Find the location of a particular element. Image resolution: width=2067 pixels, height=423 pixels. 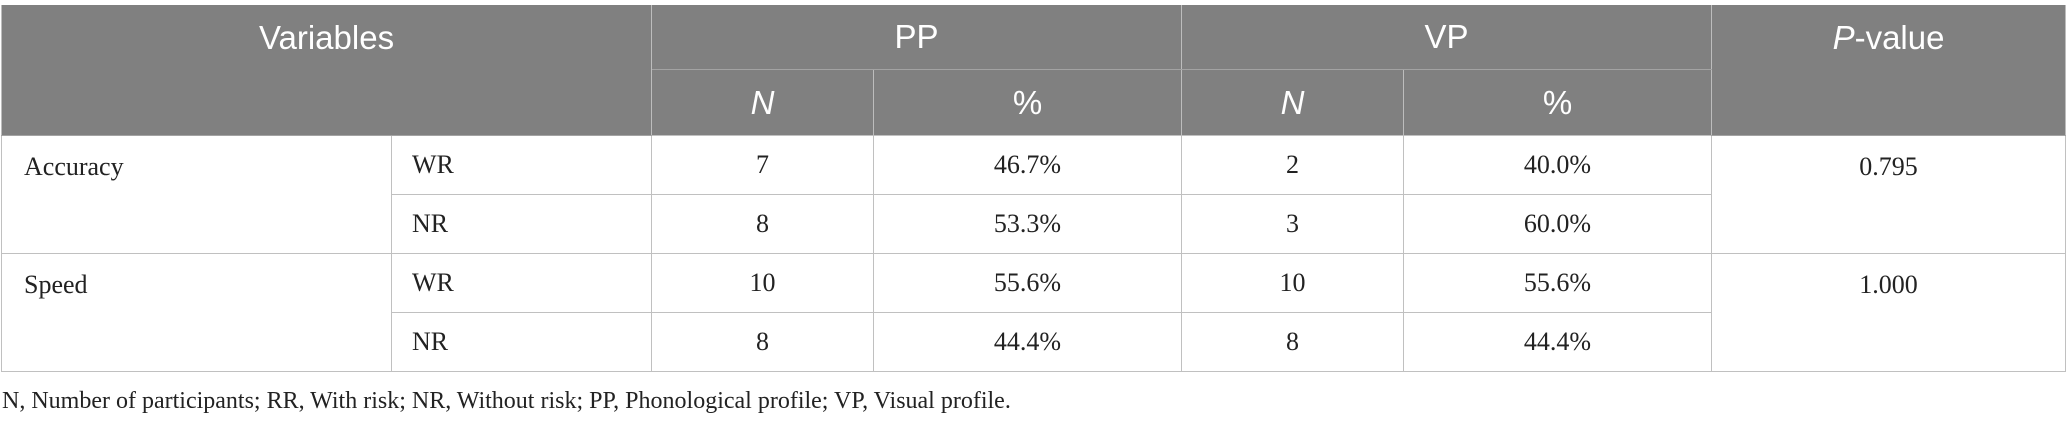

pp-pct-cell: 46.7% is located at coordinates (1028, 165).